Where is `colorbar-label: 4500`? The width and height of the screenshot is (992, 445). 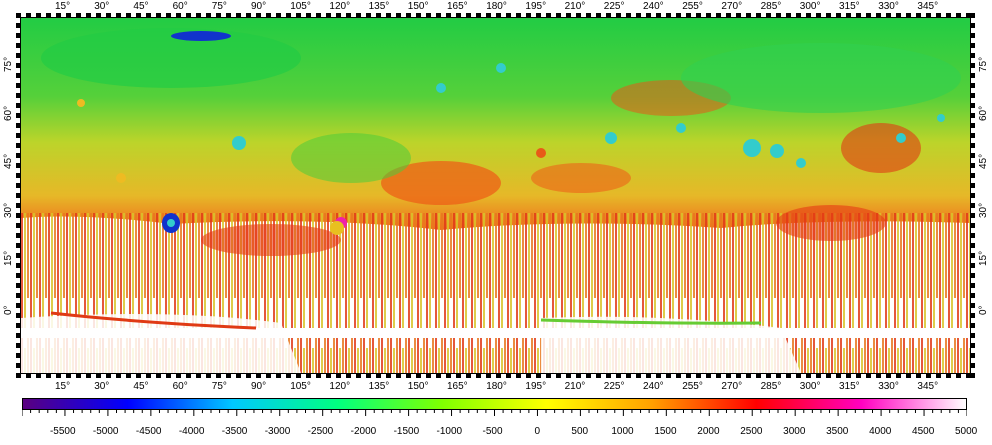
colorbar-label: 4500 is located at coordinates (923, 431).